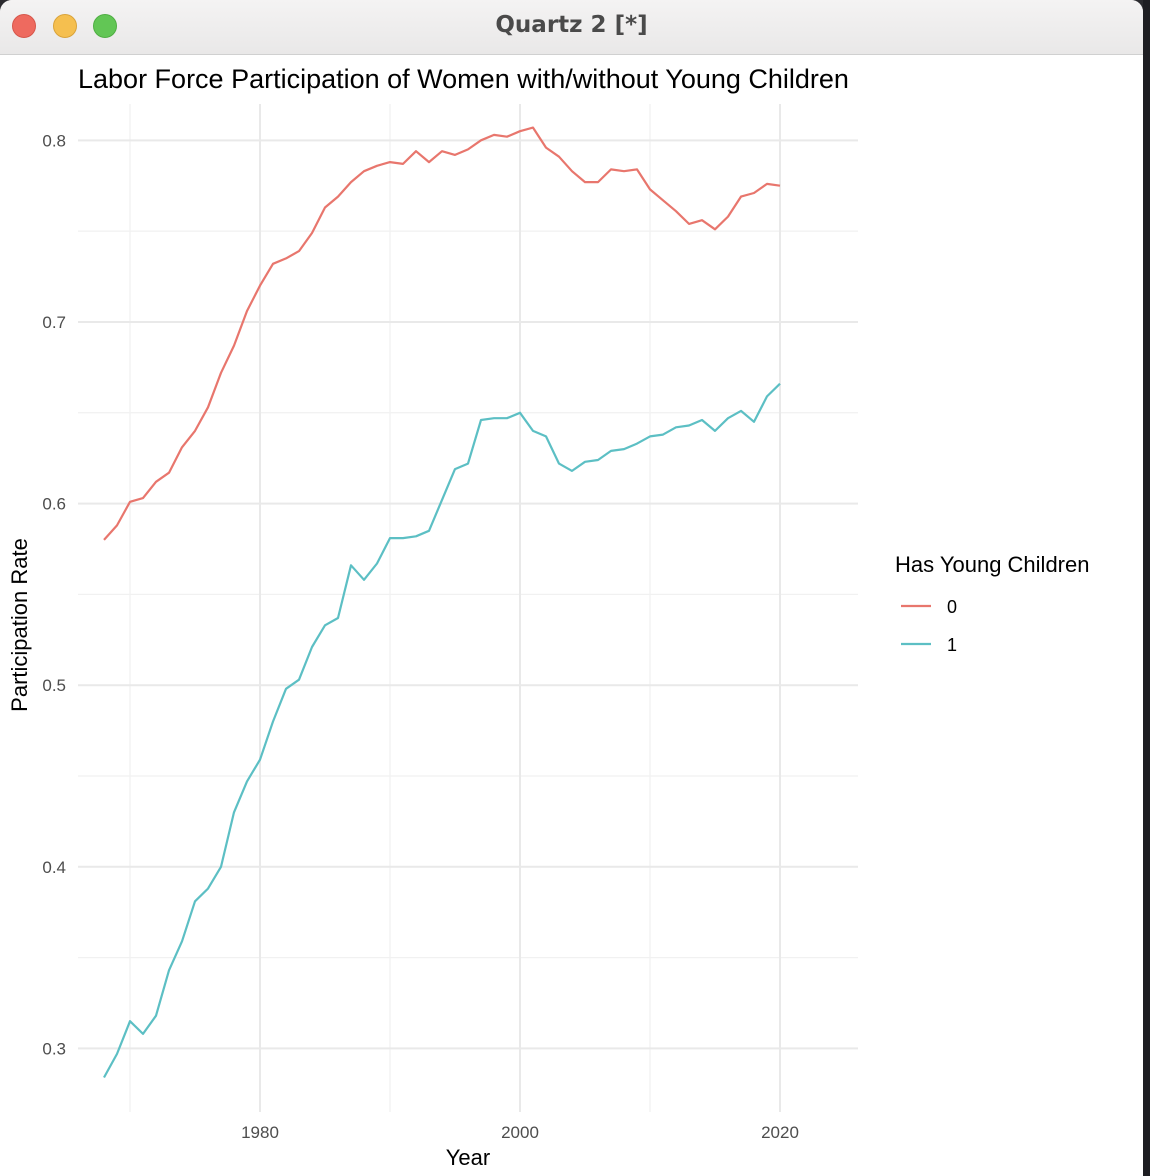 The width and height of the screenshot is (1150, 1176). Describe the element at coordinates (19, 625) in the screenshot. I see `y-axis-label: Participation Rate` at that location.